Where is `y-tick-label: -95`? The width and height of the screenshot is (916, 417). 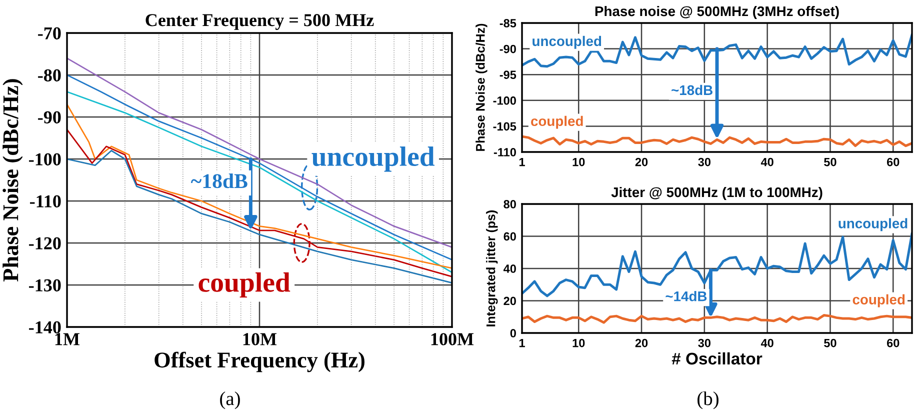
y-tick-label: -95 is located at coordinates (508, 74).